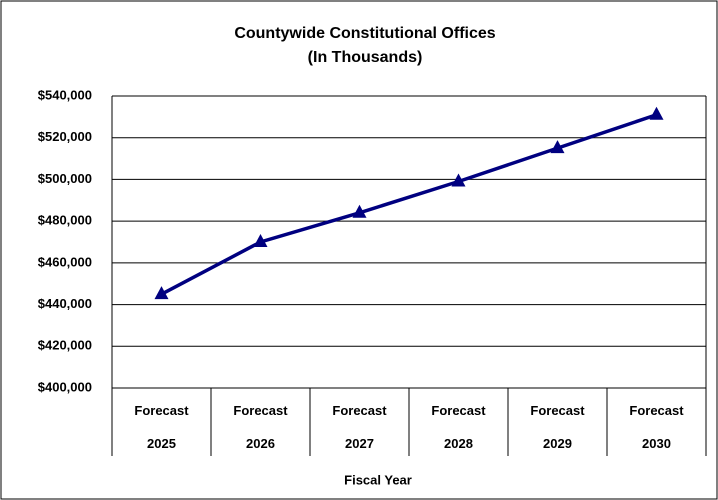  What do you see at coordinates (378, 479) in the screenshot?
I see `x-axis-label: Fiscal Year` at bounding box center [378, 479].